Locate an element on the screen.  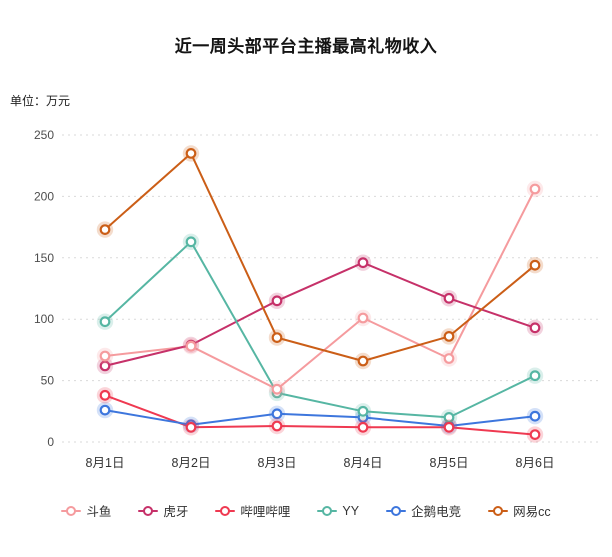
legend-item-斗鱼: 斗鱼 is located at coordinates (86, 510).